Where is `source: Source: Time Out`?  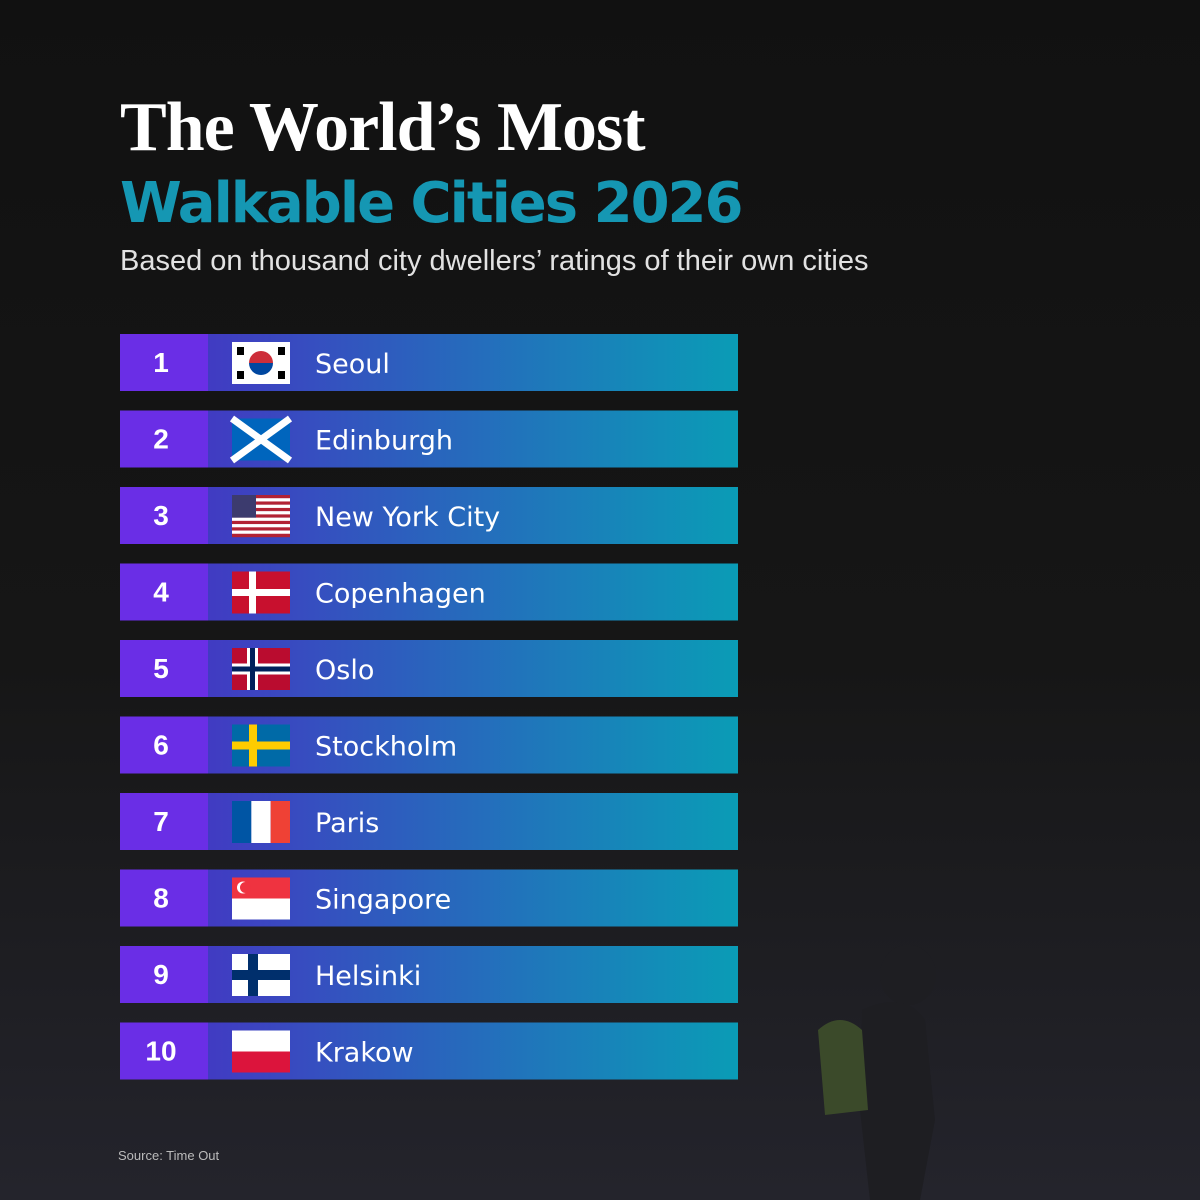
source: Source: Time Out is located at coordinates (169, 1155).